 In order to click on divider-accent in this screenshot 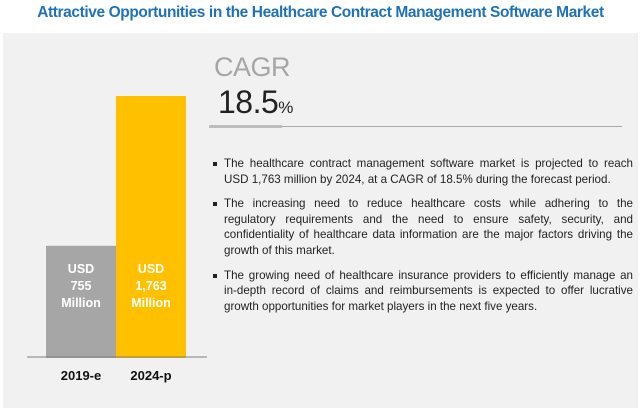, I will do `click(245, 126)`.